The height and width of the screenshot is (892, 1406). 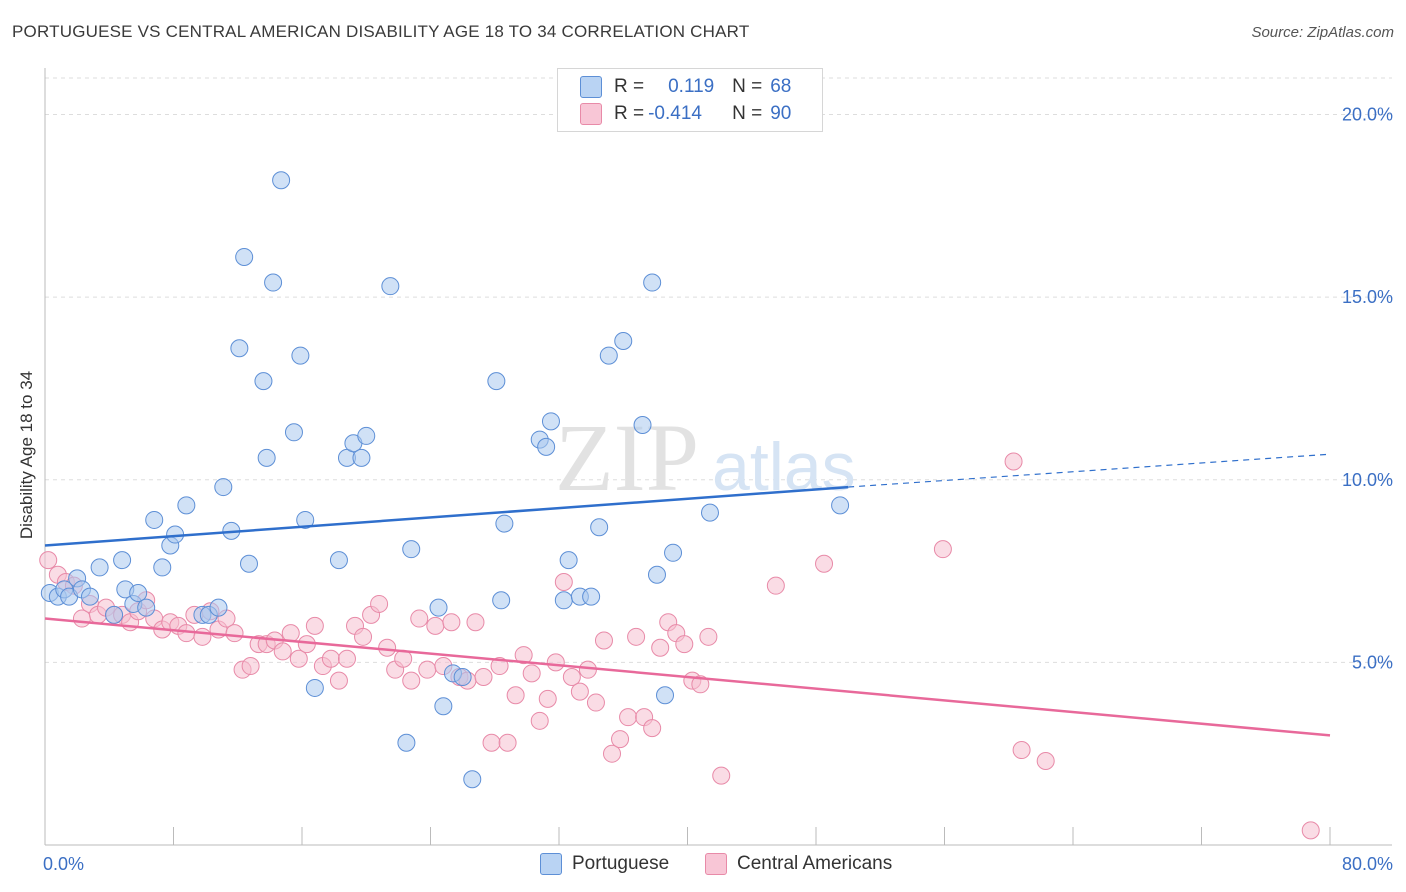 I want to click on legend-n-value: 68, so click(x=781, y=86).